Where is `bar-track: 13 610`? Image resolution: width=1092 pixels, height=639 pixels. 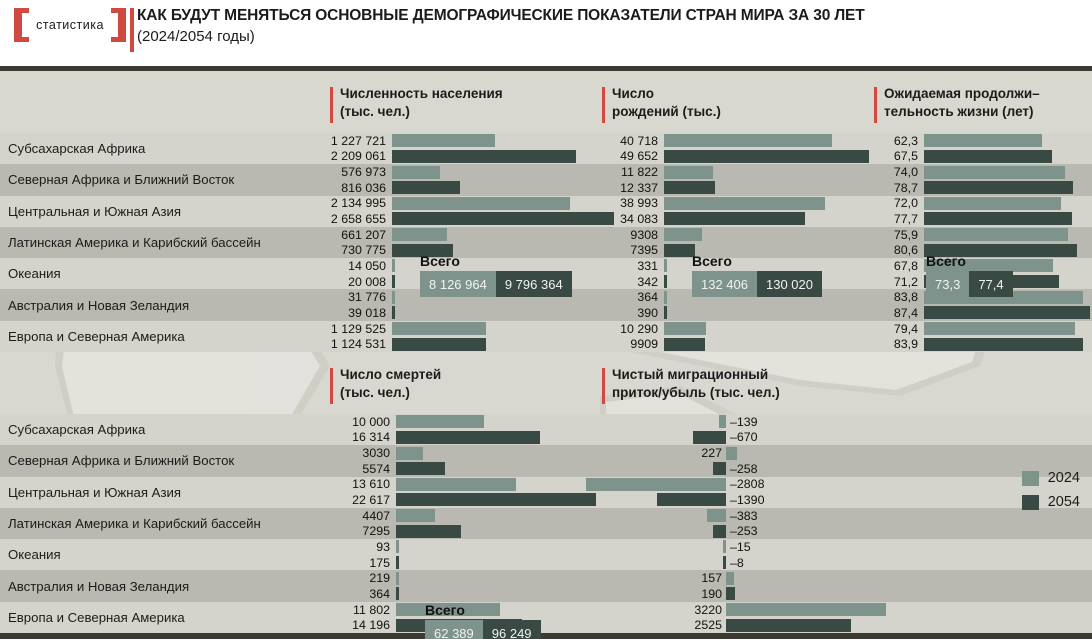
bar-track: 13 610 is located at coordinates (546, 485).